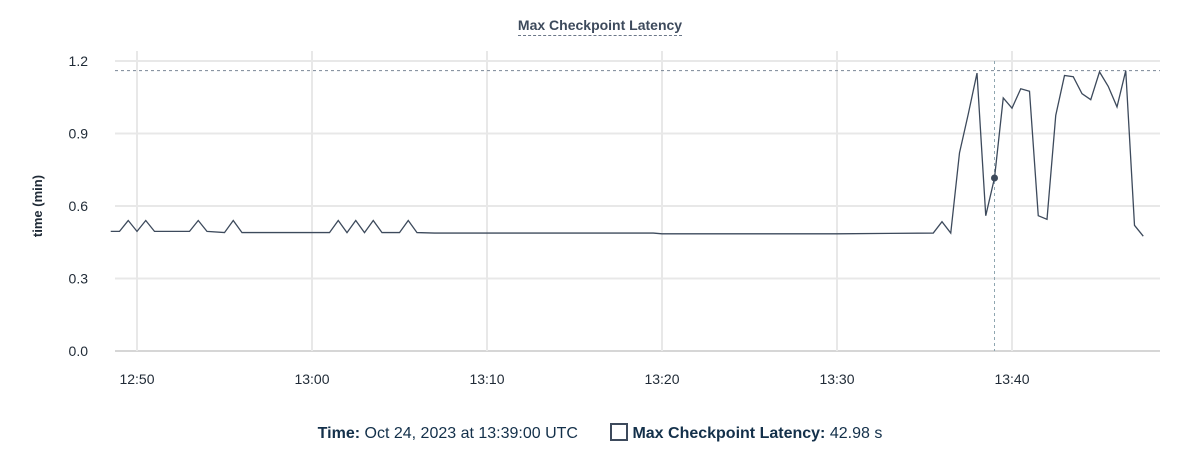  What do you see at coordinates (994, 178) in the screenshot?
I see `hover-point` at bounding box center [994, 178].